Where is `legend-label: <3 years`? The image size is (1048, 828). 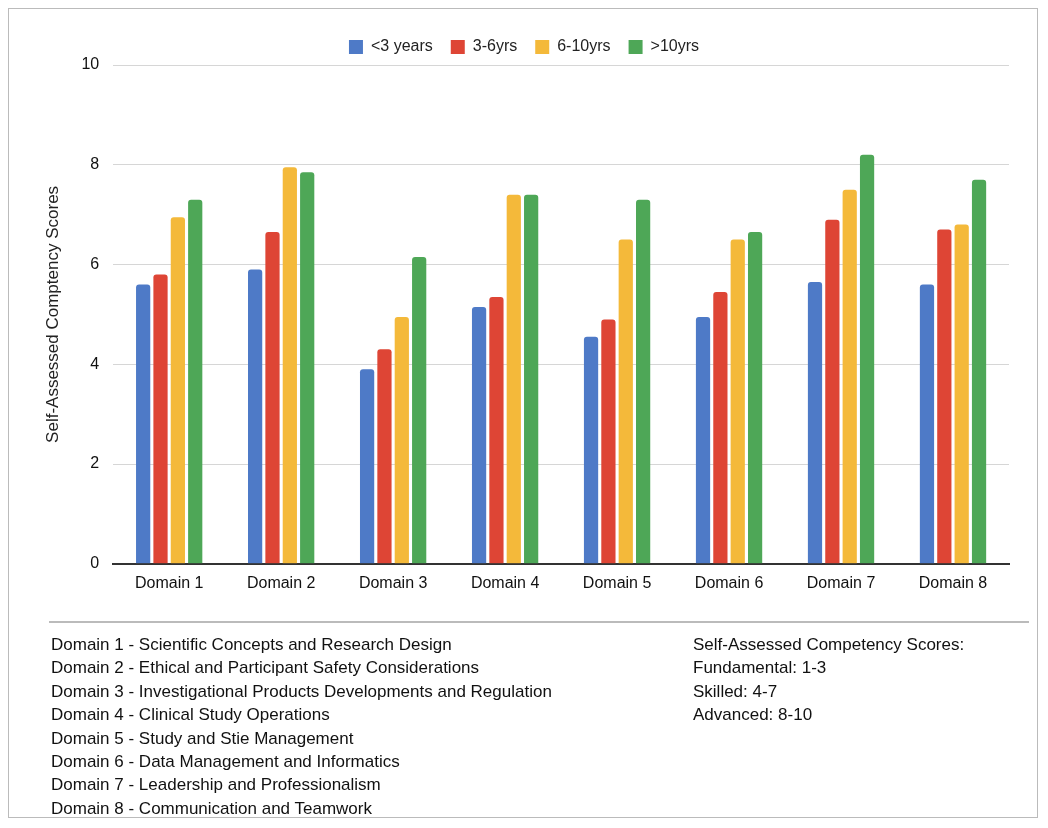 legend-label: <3 years is located at coordinates (401, 46).